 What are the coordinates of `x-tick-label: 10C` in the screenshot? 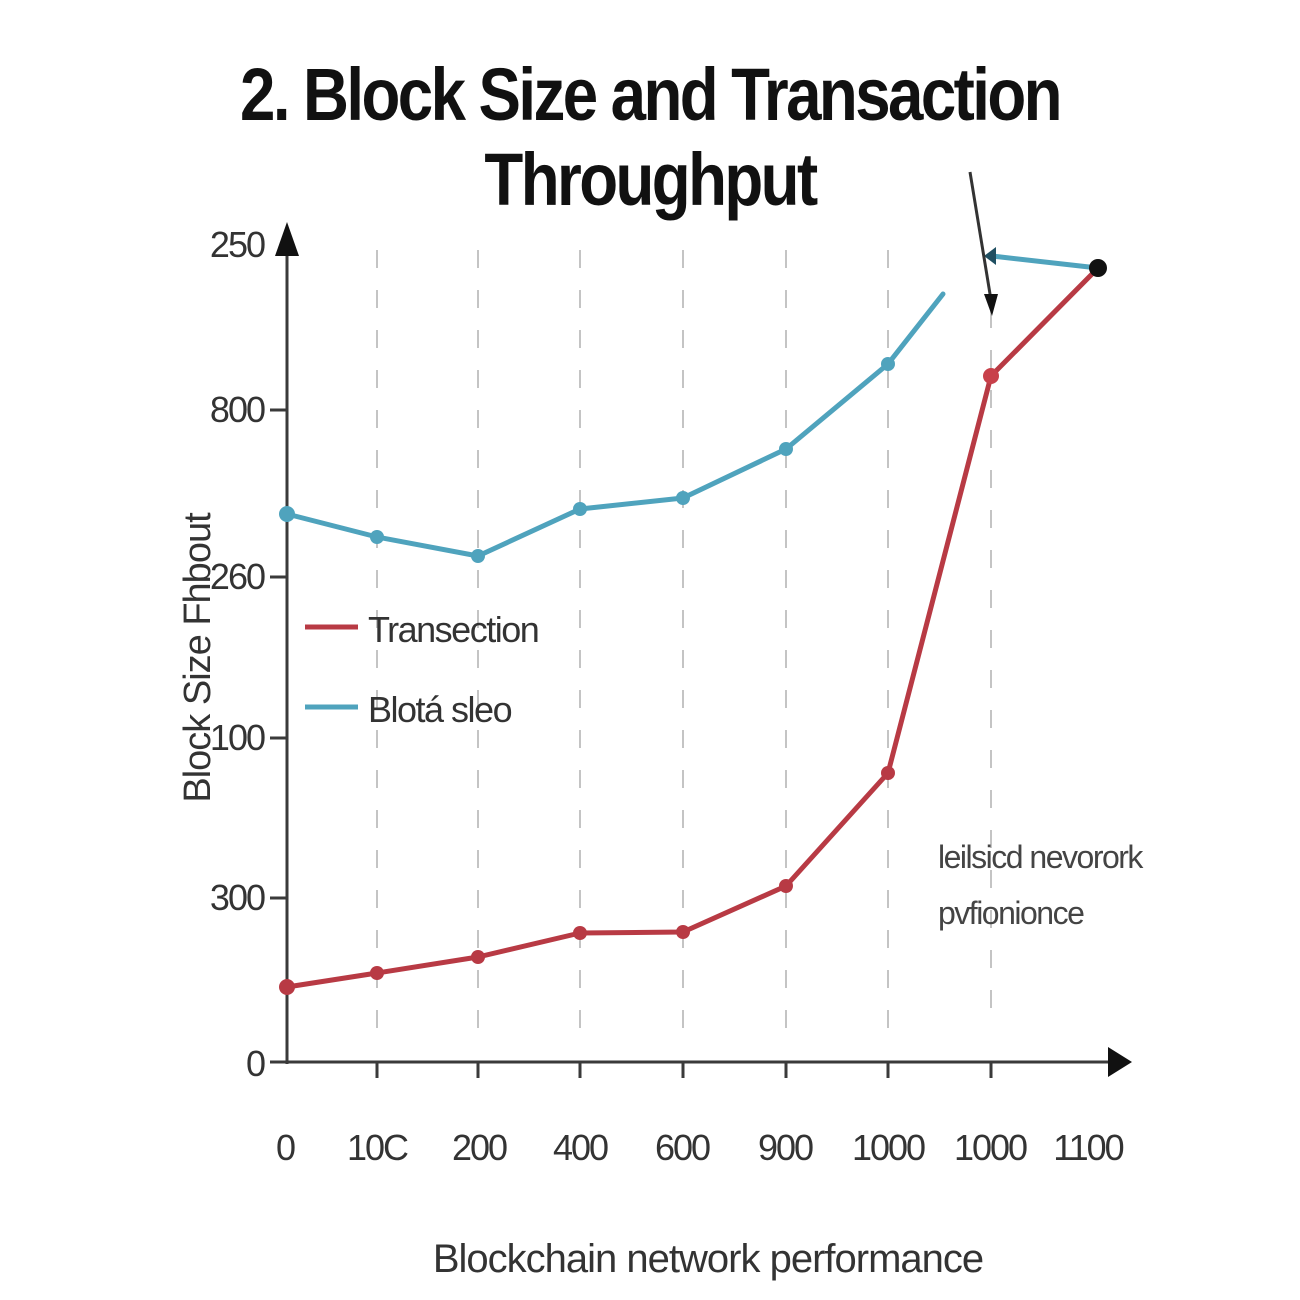 It's located at (377, 1147).